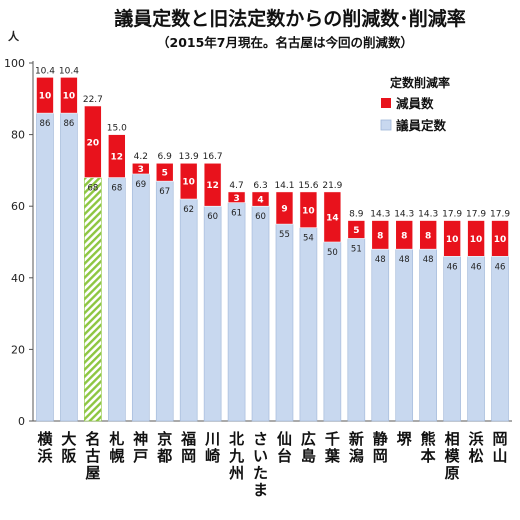  What do you see at coordinates (452, 346) in the screenshot?
I see `bar-group: 46 10 17.9 相模原` at bounding box center [452, 346].